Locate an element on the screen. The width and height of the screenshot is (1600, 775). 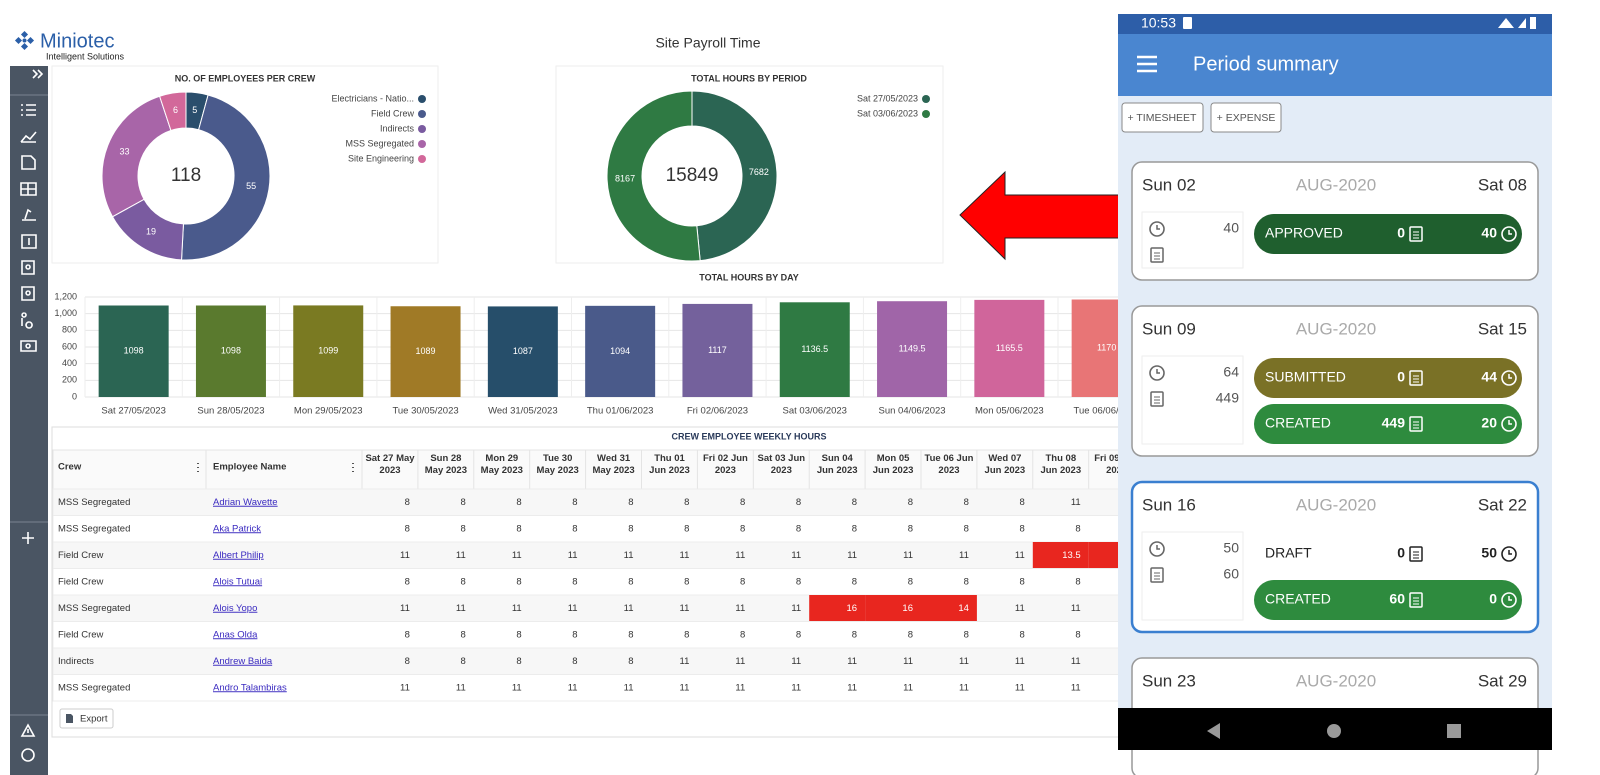
column-header: Thu 08 Jun 2023 is located at coordinates (1061, 464).